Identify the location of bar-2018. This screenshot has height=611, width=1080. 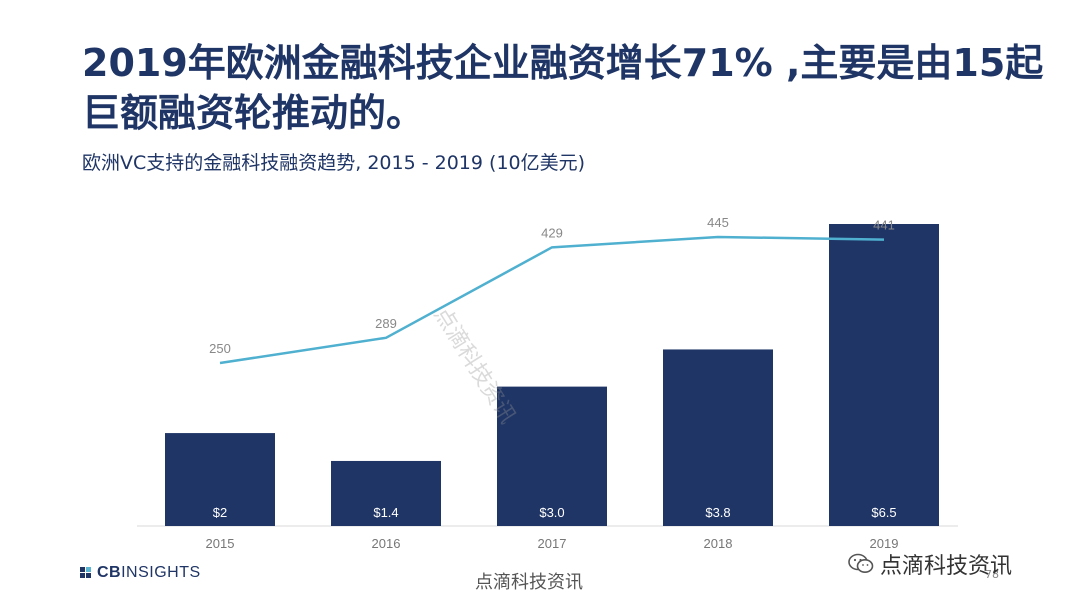
(718, 437).